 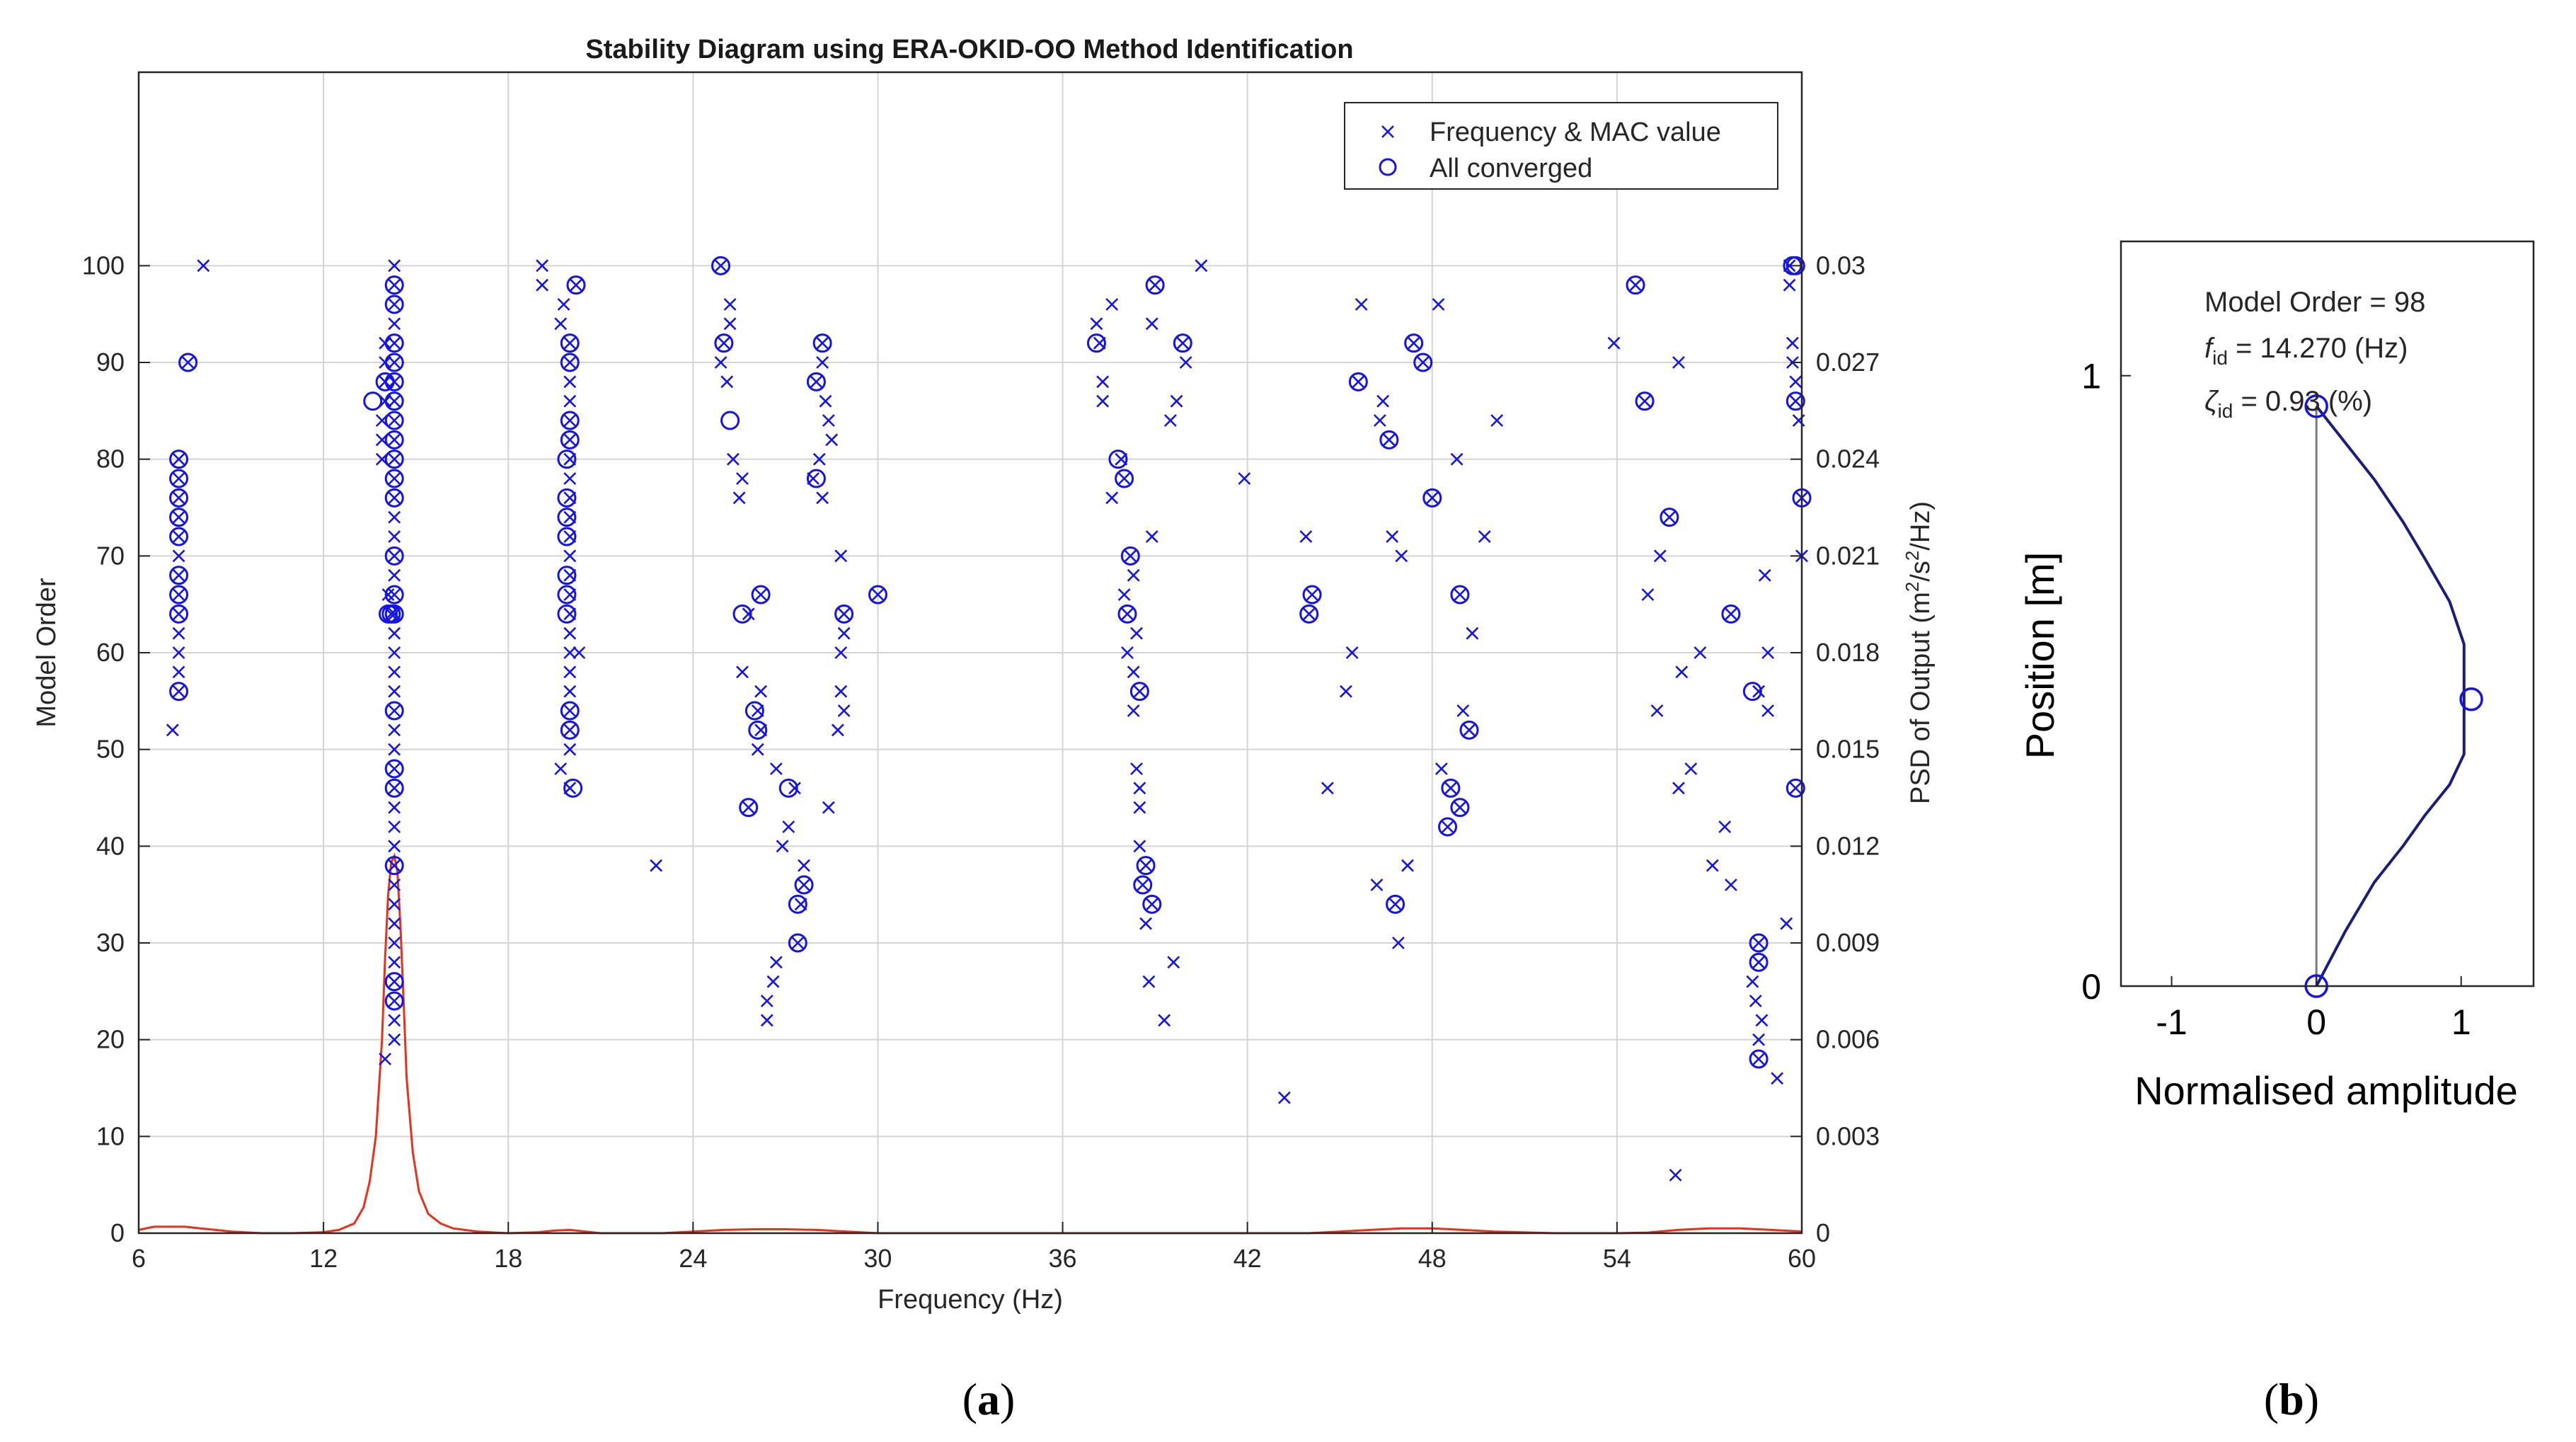 What do you see at coordinates (2315, 302) in the screenshot?
I see `annotation-model-order: Model Order = 98` at bounding box center [2315, 302].